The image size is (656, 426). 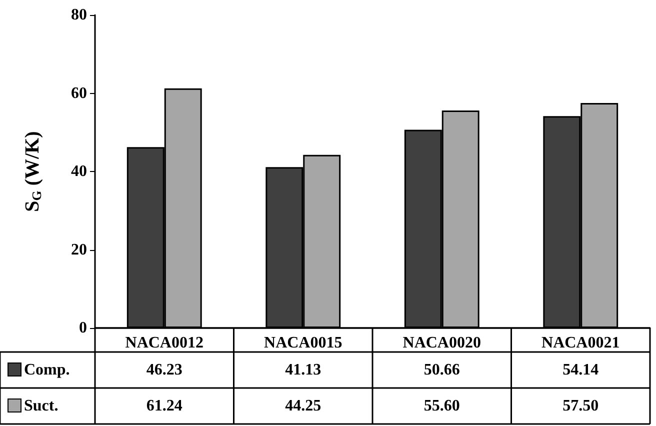 What do you see at coordinates (164, 343) in the screenshot?
I see `x-tick-label: NACA0012` at bounding box center [164, 343].